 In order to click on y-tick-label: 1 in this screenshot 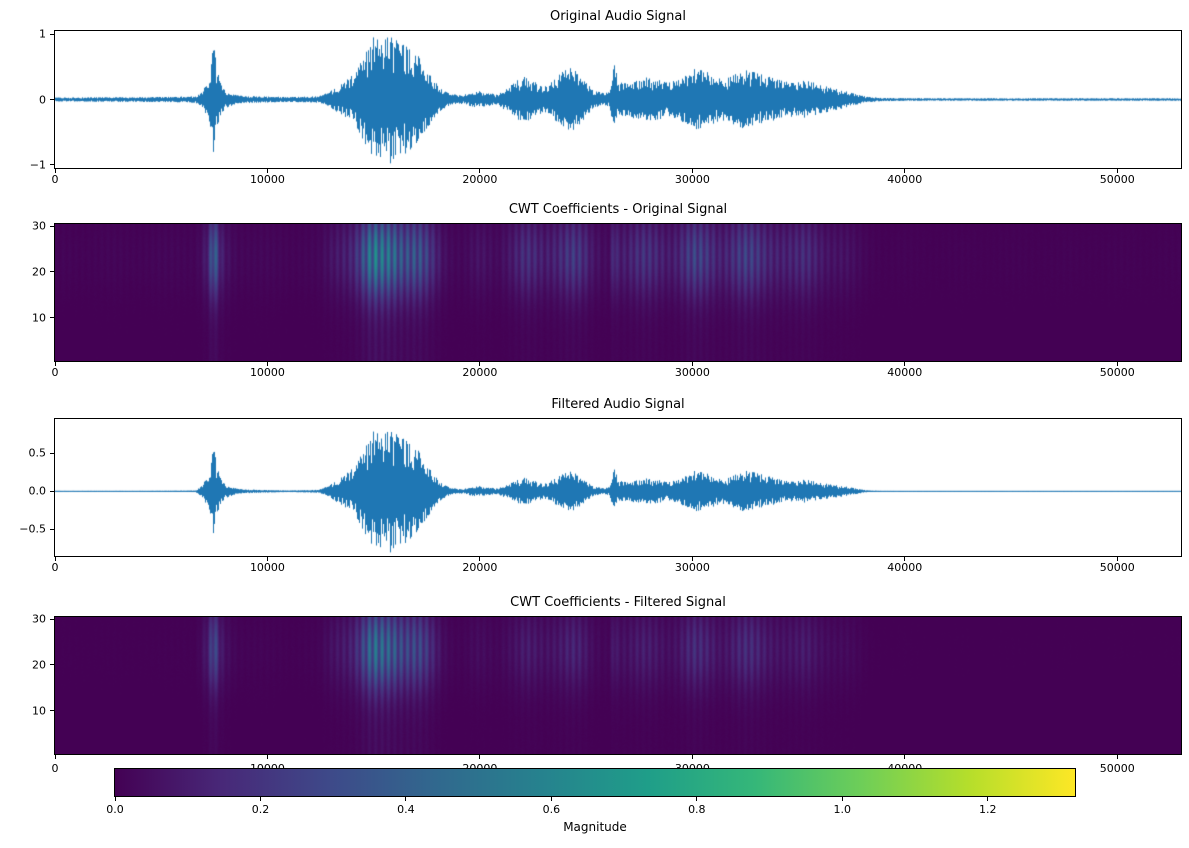, I will do `click(42, 34)`.